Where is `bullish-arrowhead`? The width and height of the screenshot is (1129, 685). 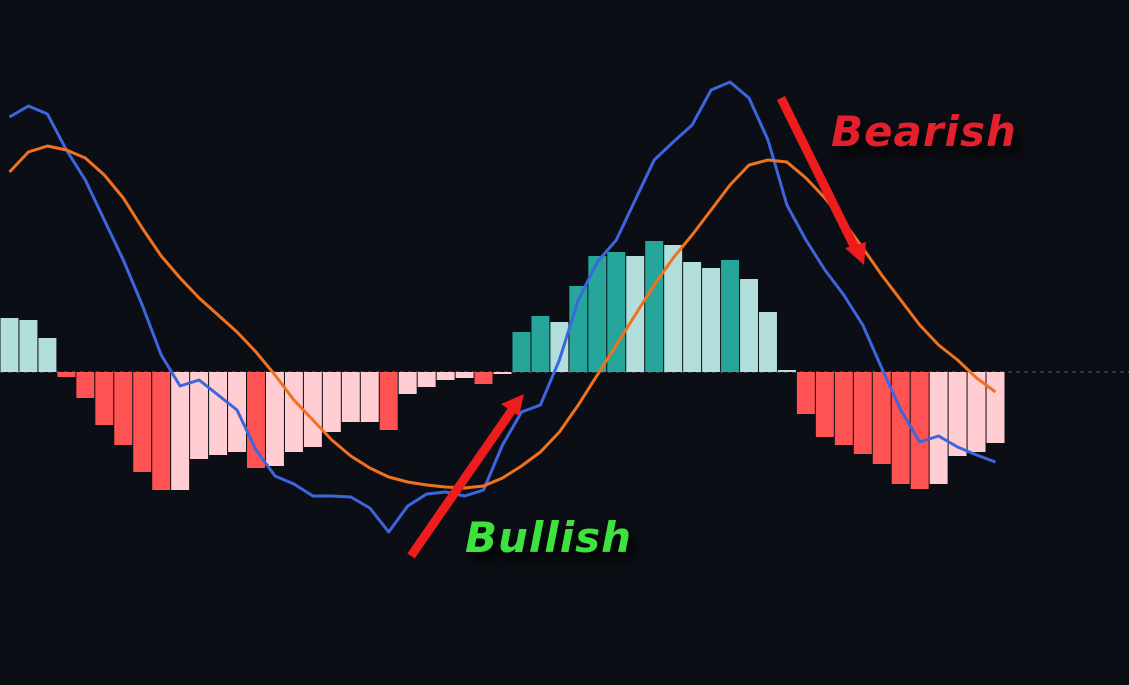
bullish-arrowhead is located at coordinates (512, 405).